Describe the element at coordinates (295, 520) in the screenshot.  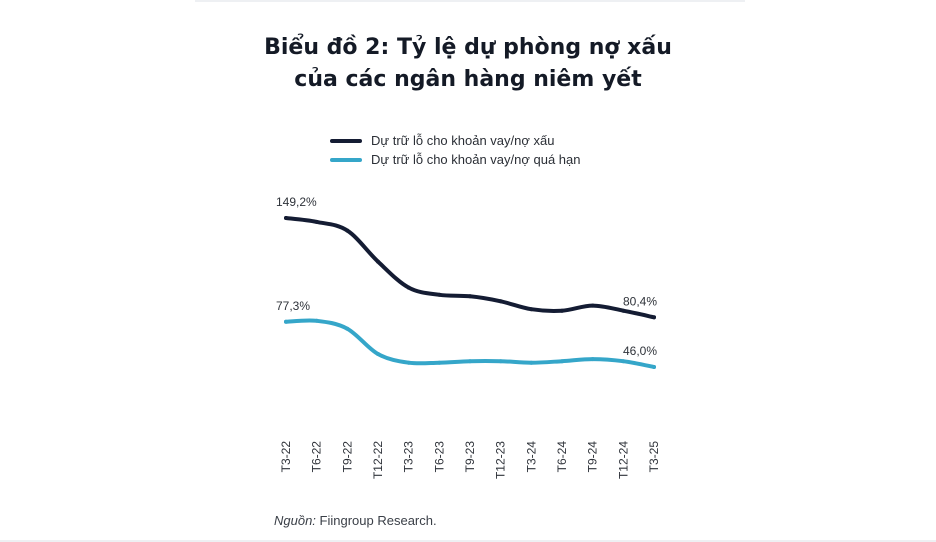
I see `source-lead: Nguồn:` at that location.